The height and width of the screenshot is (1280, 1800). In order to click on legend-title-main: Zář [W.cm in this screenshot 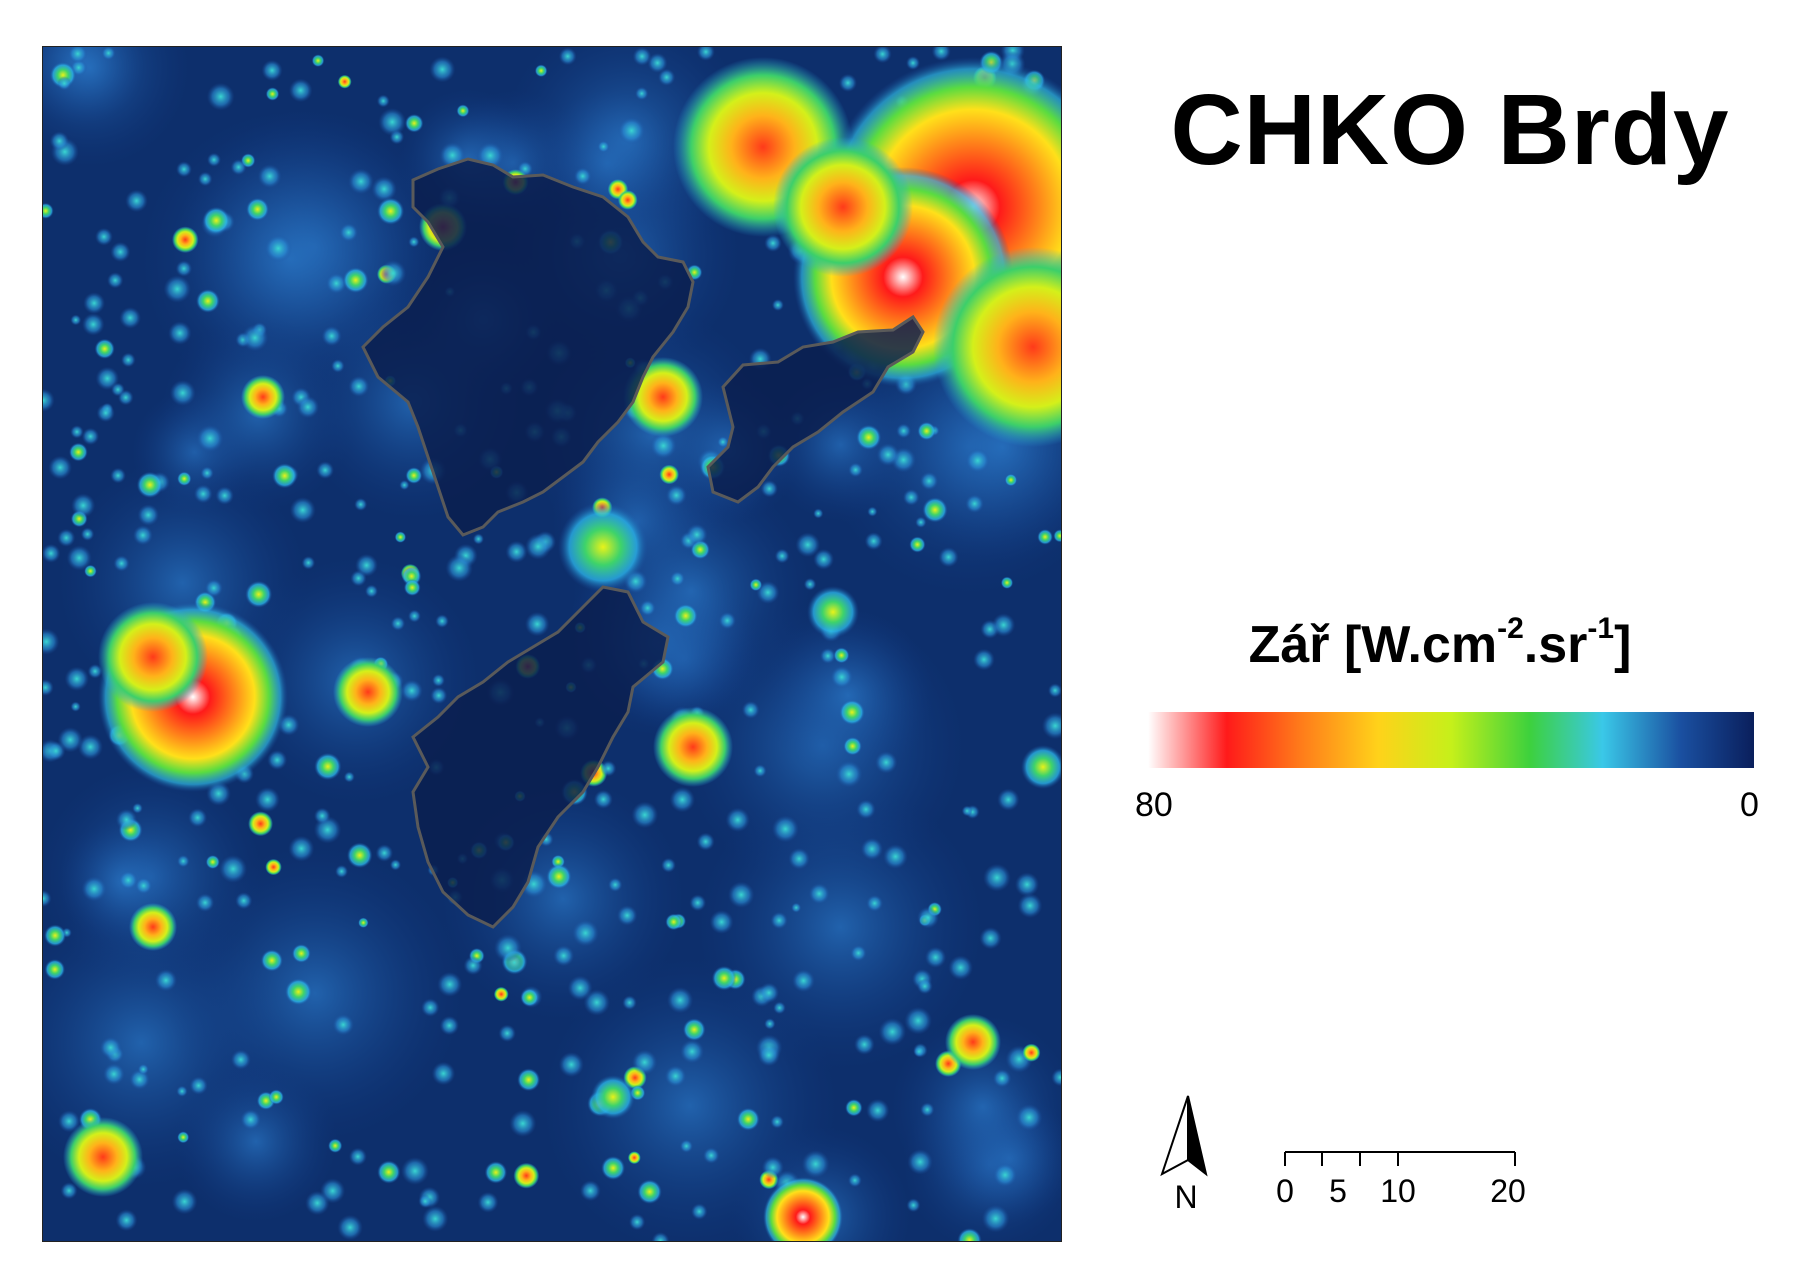, I will do `click(1373, 645)`.